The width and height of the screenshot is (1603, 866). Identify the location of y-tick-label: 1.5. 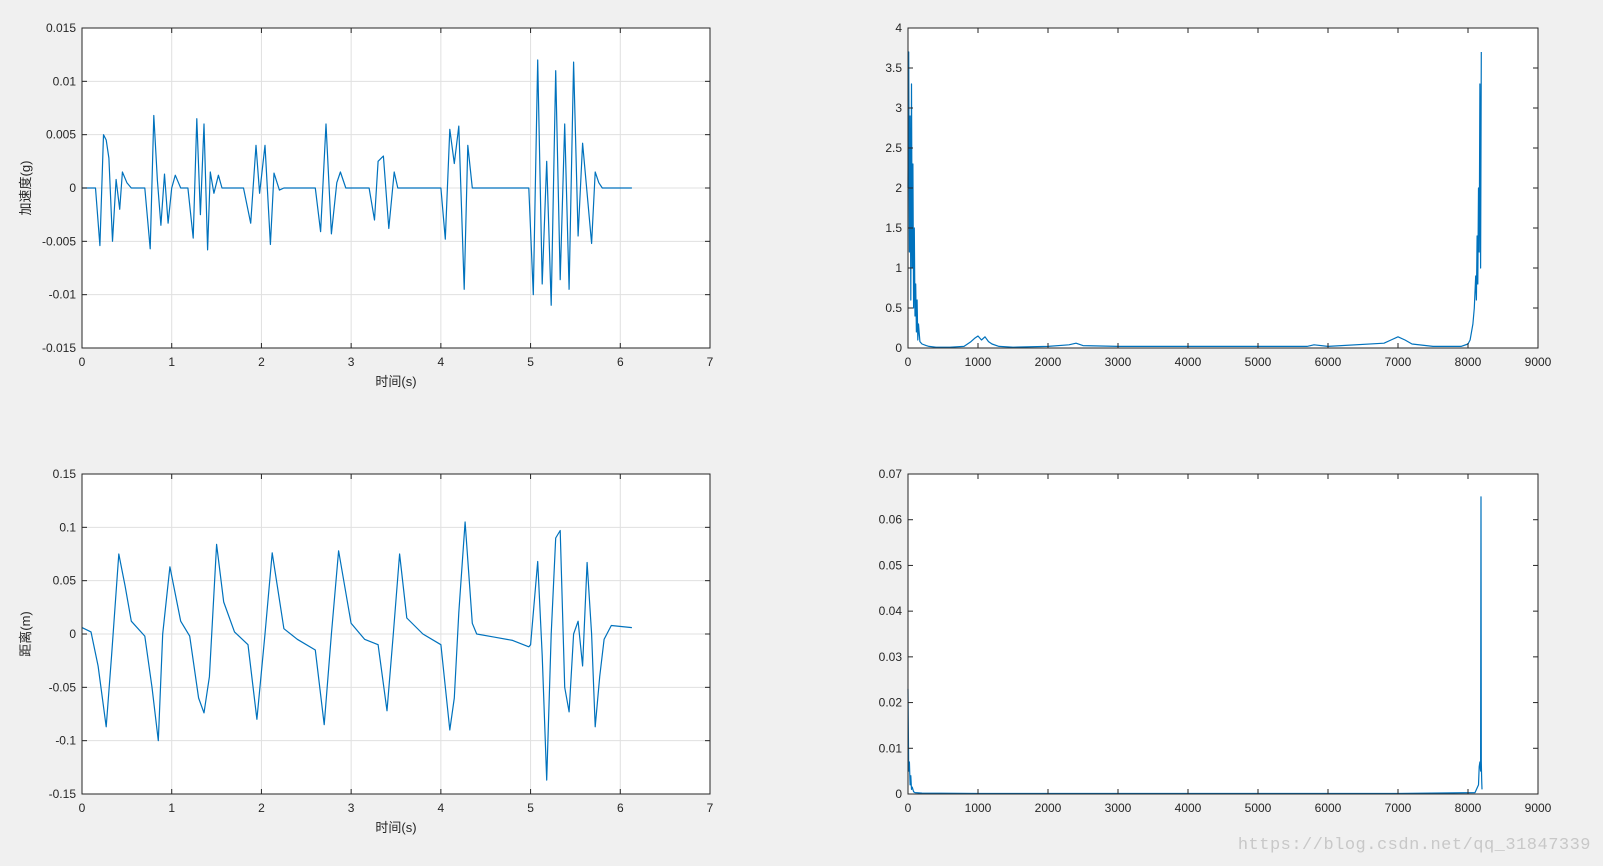
(893, 228).